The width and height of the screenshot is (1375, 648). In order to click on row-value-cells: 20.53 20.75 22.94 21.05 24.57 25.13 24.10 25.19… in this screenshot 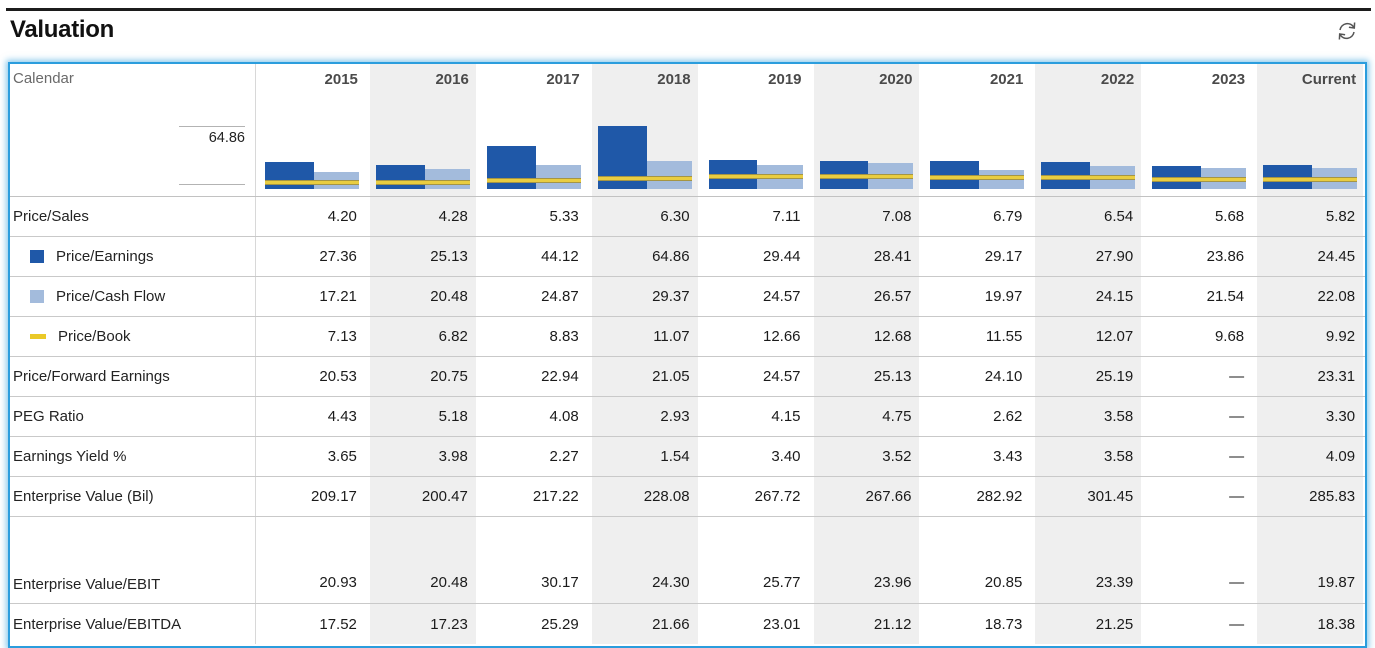, I will do `click(810, 376)`.